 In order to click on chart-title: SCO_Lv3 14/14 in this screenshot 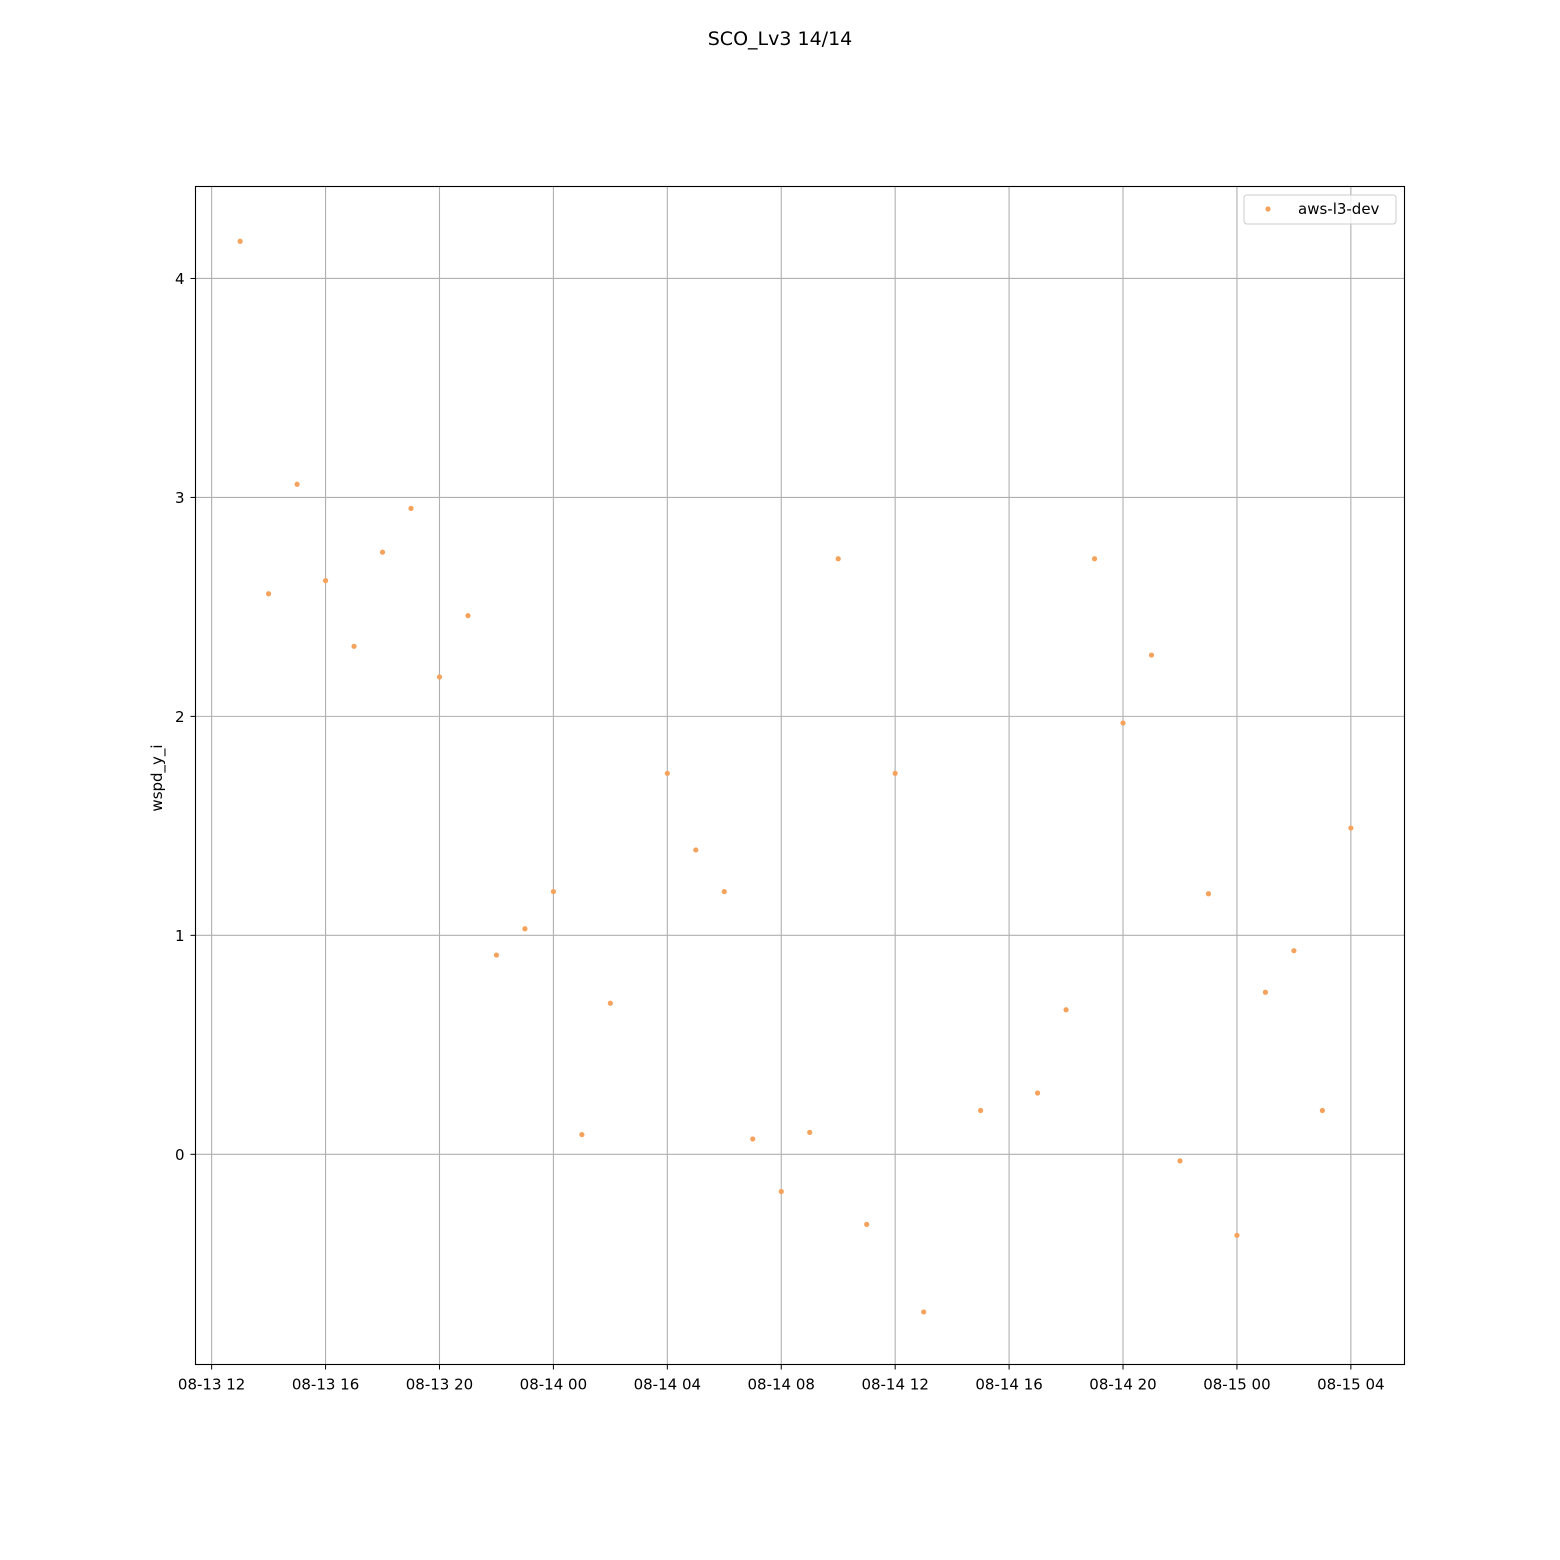, I will do `click(780, 39)`.